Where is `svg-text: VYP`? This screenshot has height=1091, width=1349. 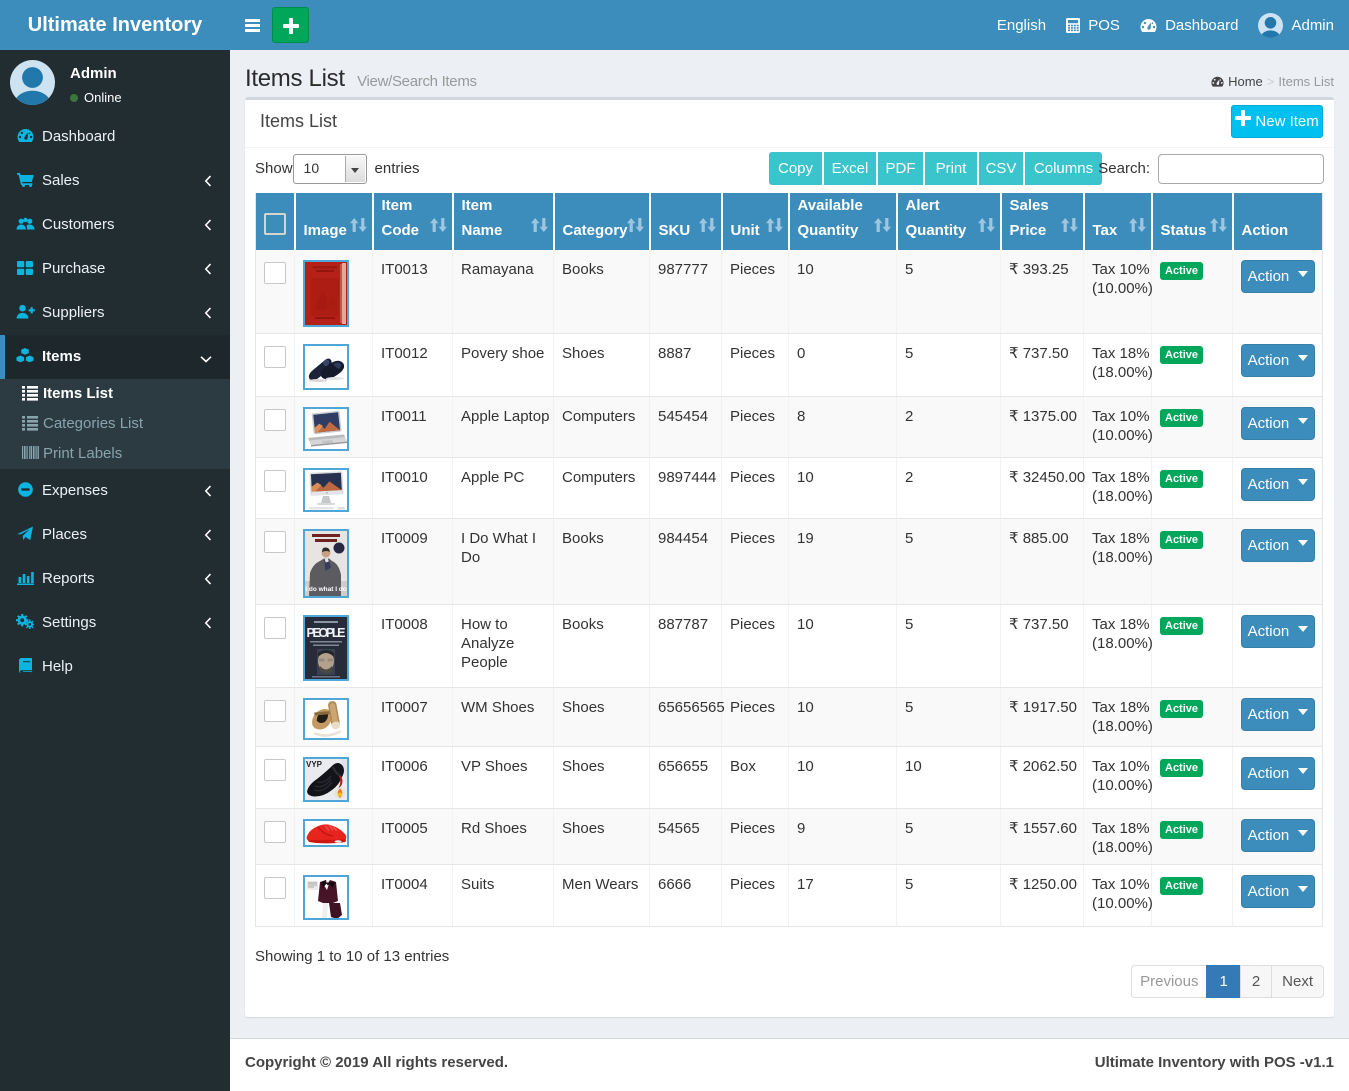 svg-text: VYP is located at coordinates (314, 764).